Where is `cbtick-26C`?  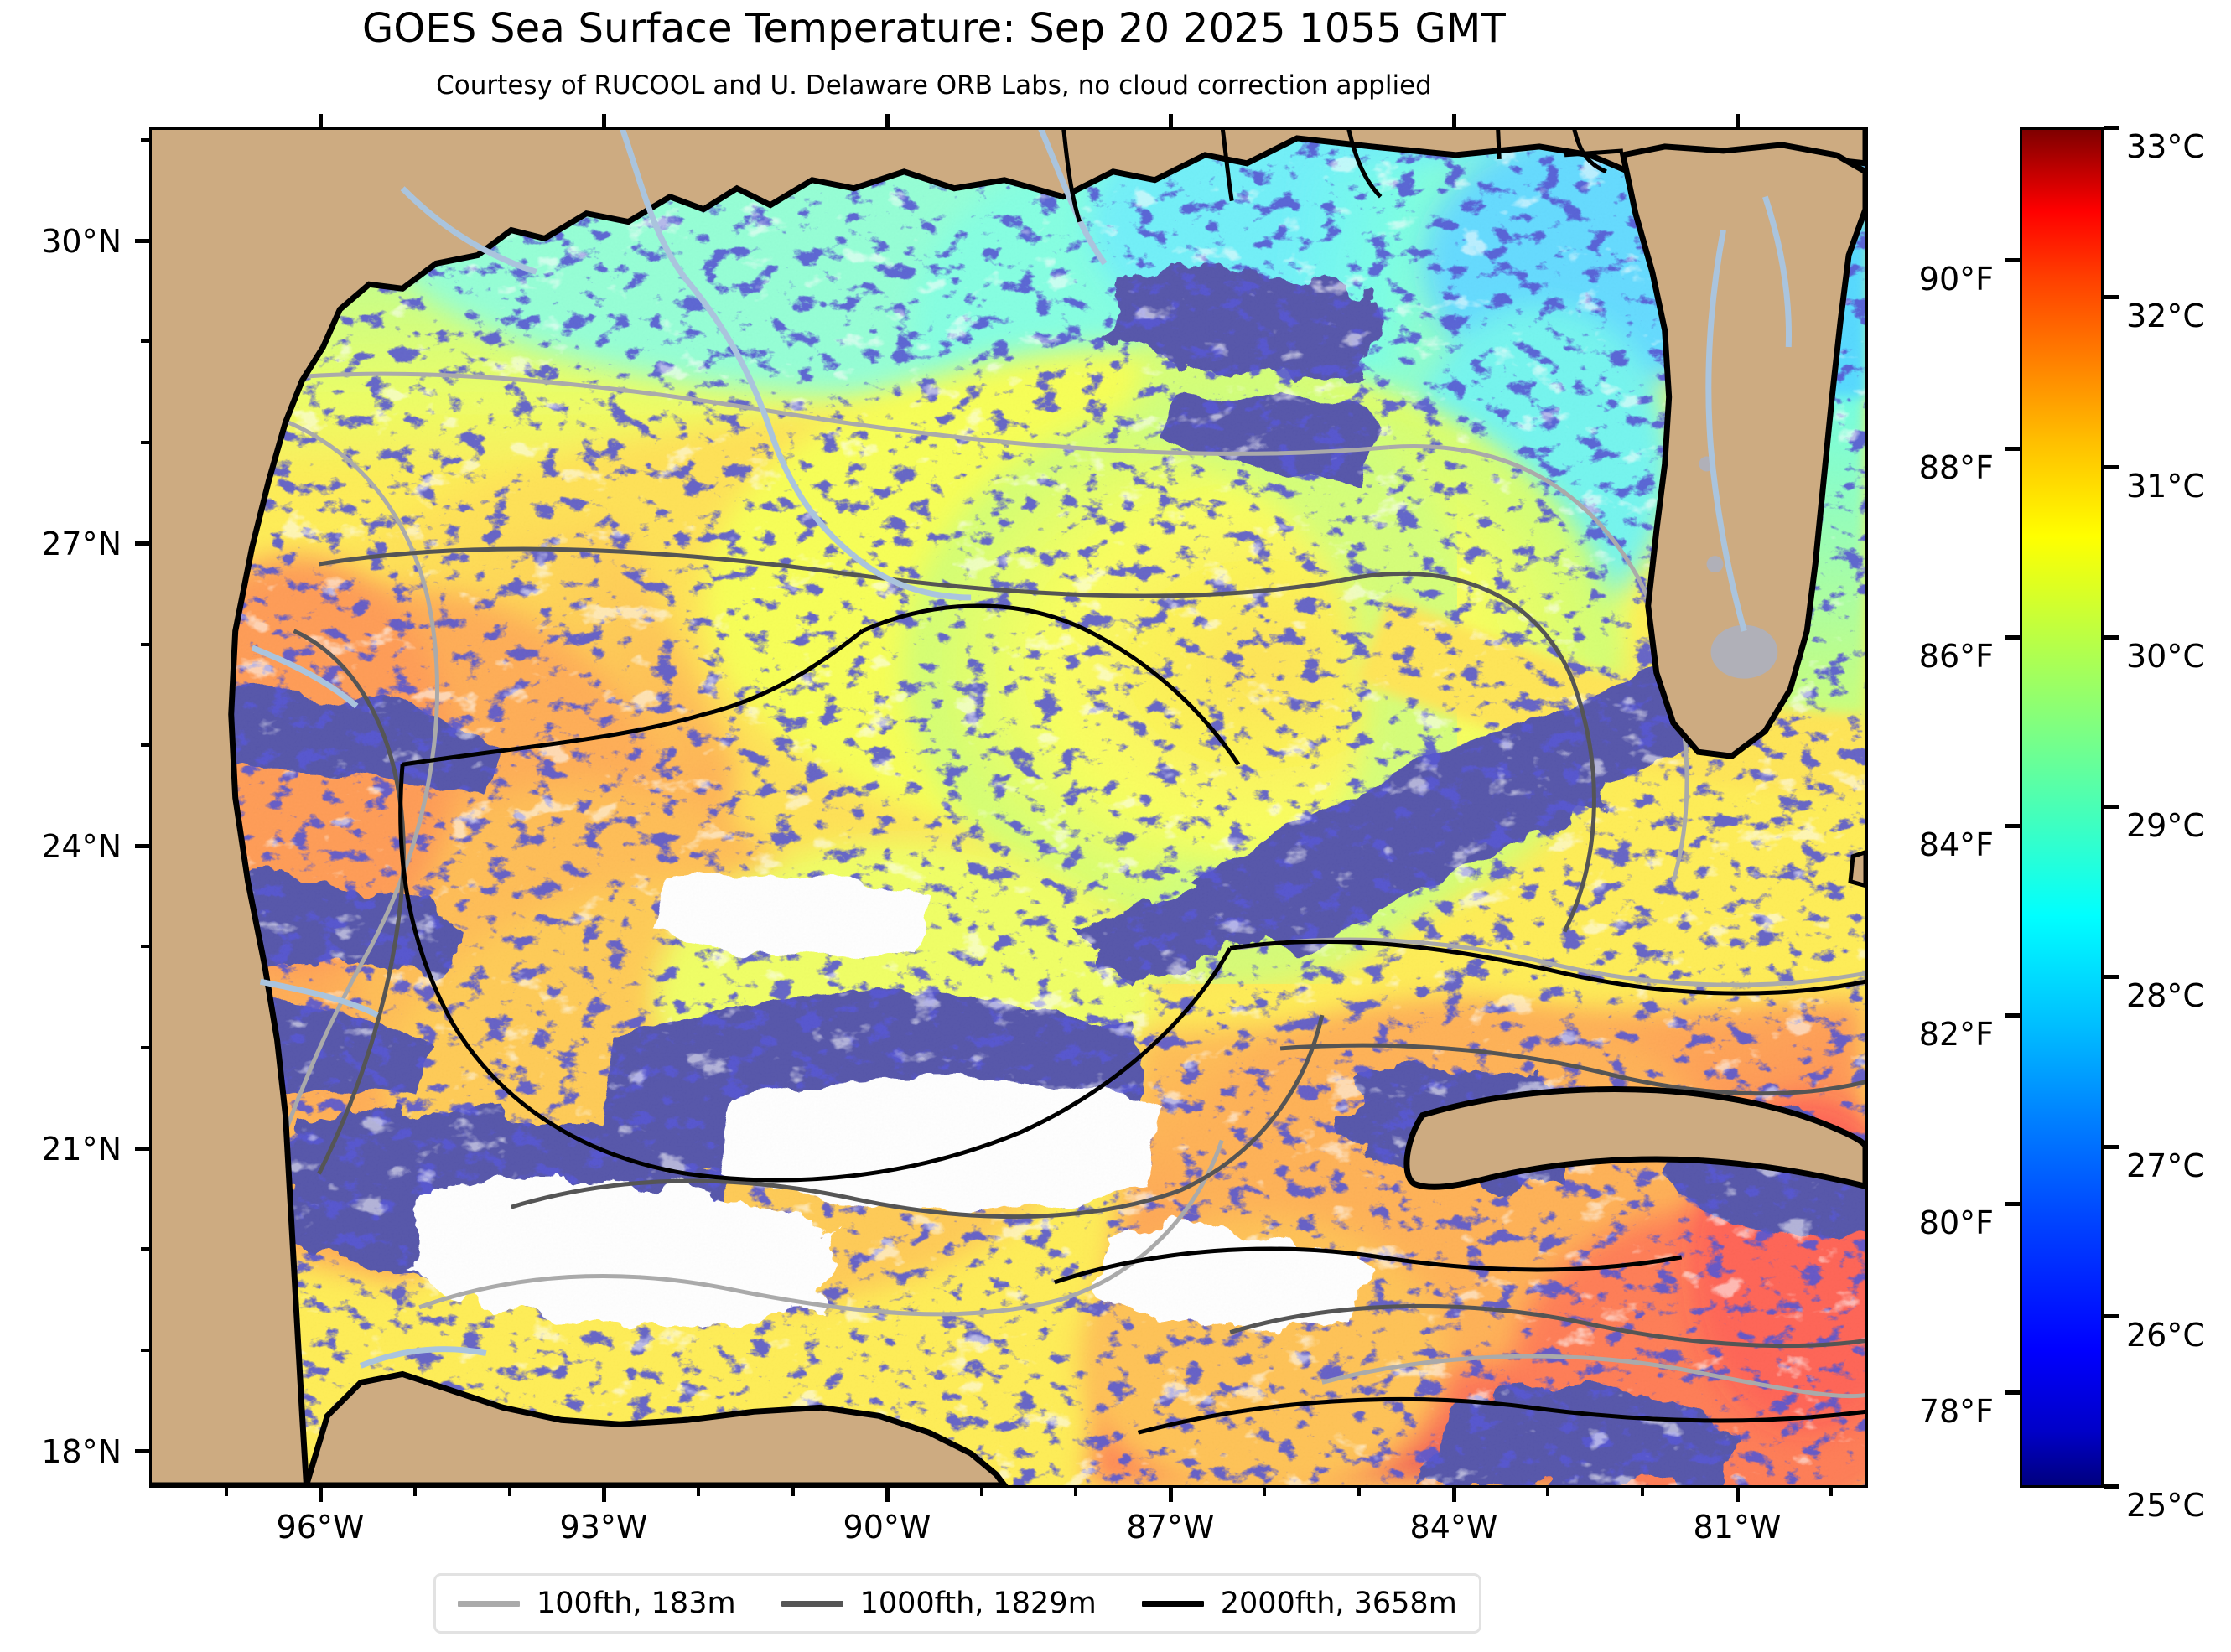
cbtick-26C is located at coordinates (2111, 1316).